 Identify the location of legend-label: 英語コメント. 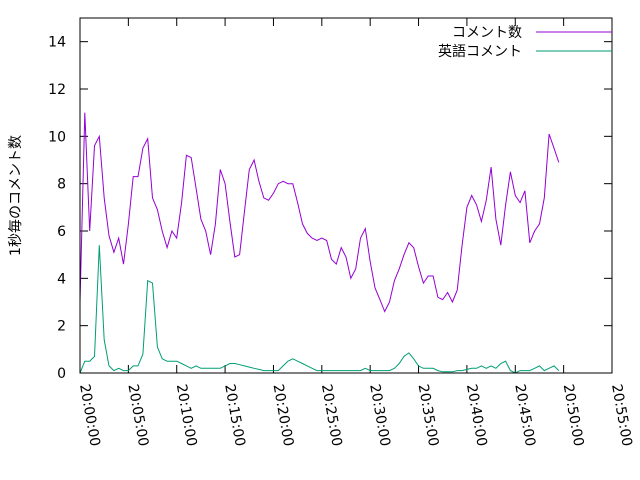
(480, 51).